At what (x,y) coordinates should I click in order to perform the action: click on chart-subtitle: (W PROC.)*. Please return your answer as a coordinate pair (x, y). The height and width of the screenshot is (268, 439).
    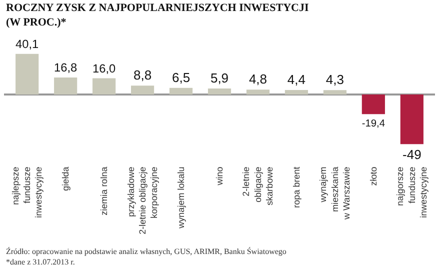
    Looking at the image, I should click on (36, 22).